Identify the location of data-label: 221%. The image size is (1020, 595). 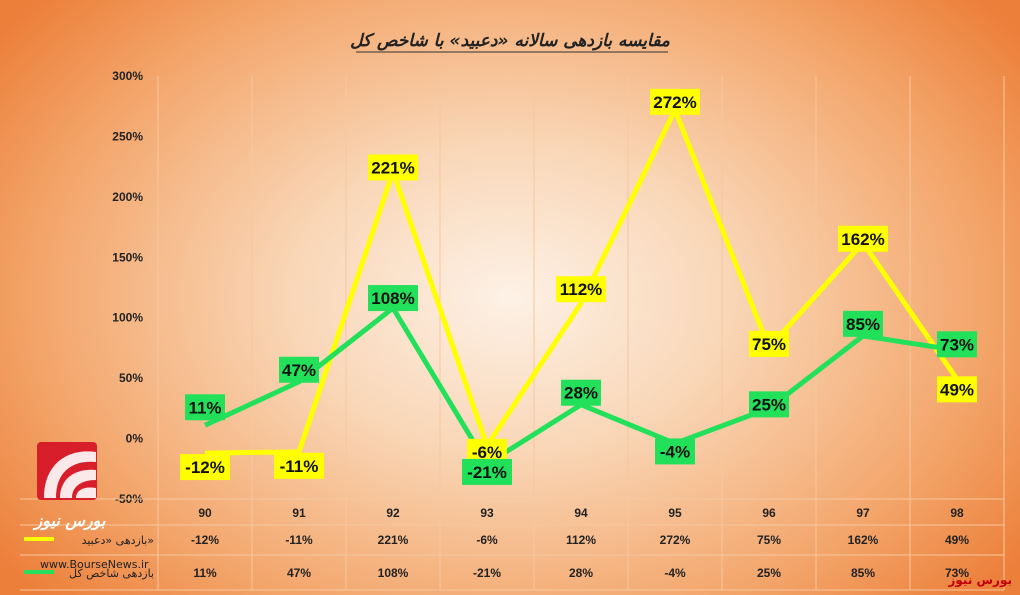
(392, 167).